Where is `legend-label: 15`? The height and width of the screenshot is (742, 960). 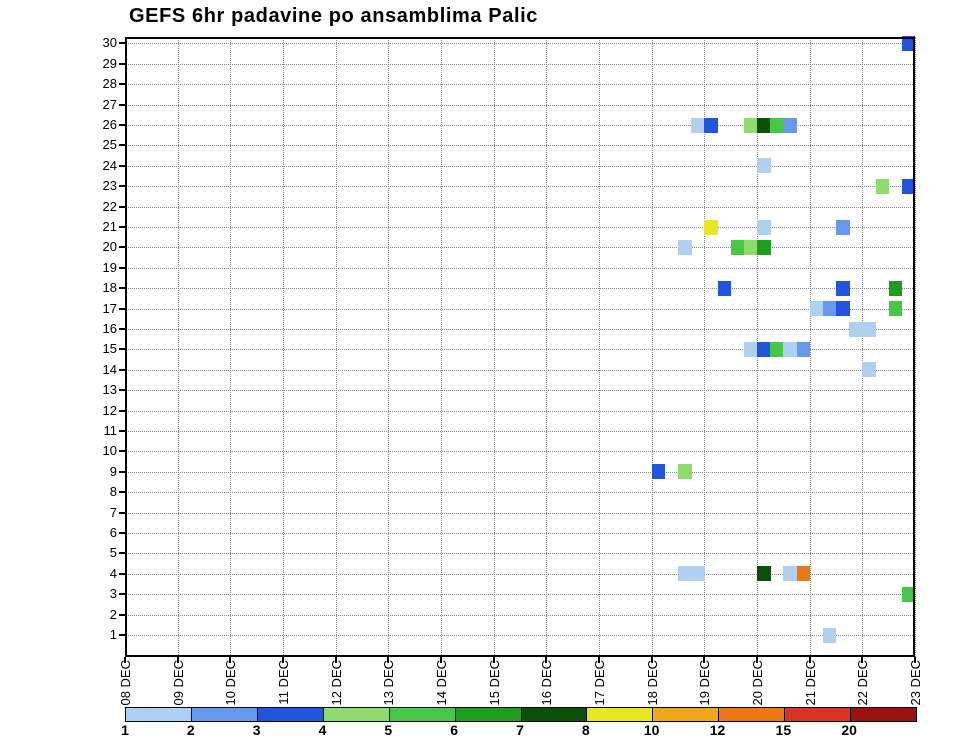
legend-label: 15 is located at coordinates (783, 730).